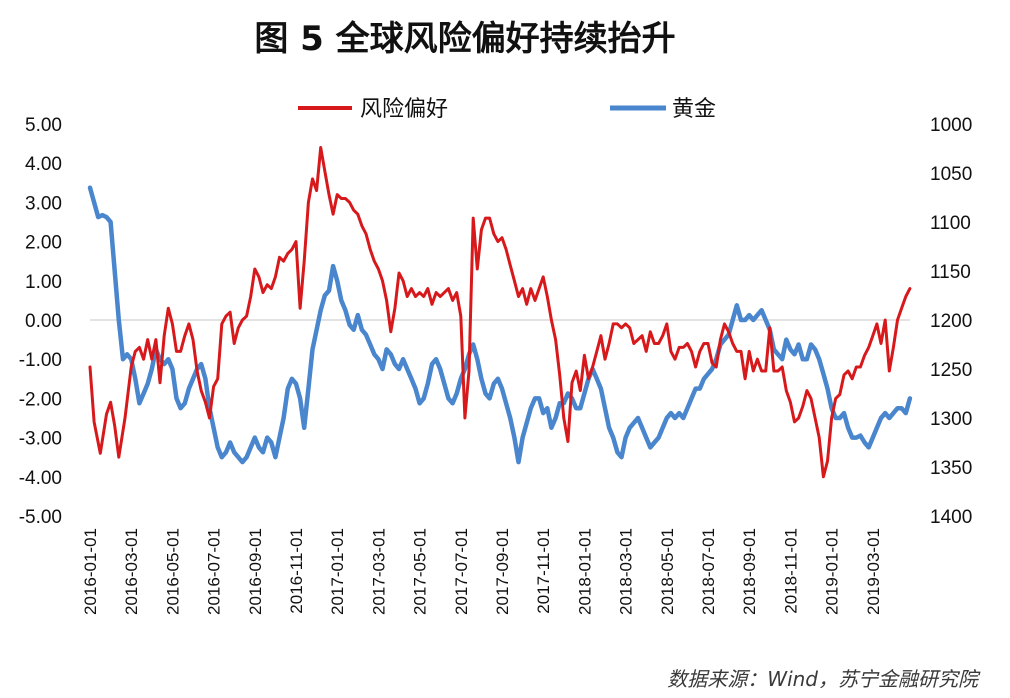  I want to click on y-right-tick-label: 1200, so click(951, 321).